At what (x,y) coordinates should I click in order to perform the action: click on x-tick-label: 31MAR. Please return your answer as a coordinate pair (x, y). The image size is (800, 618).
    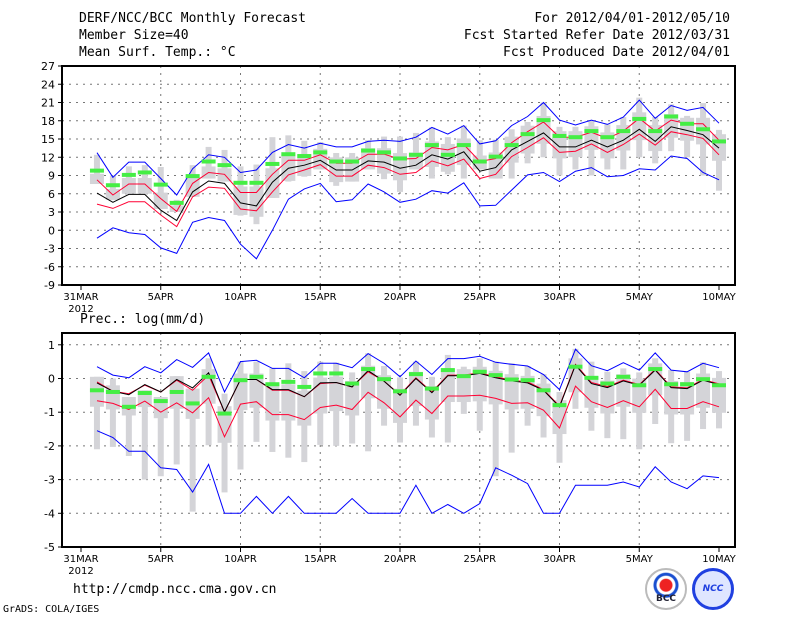
    Looking at the image, I should click on (80, 559).